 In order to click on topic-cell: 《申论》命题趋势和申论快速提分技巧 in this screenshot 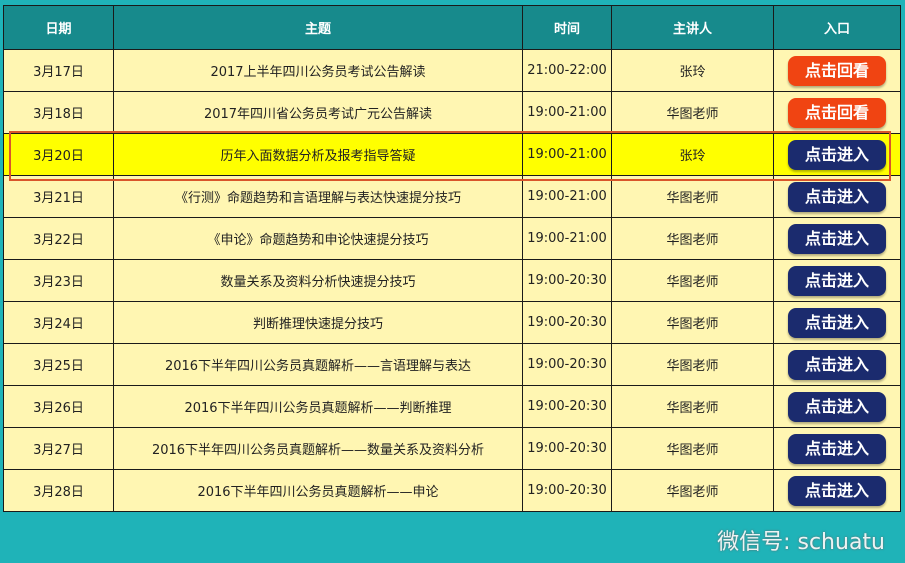, I will do `click(318, 238)`.